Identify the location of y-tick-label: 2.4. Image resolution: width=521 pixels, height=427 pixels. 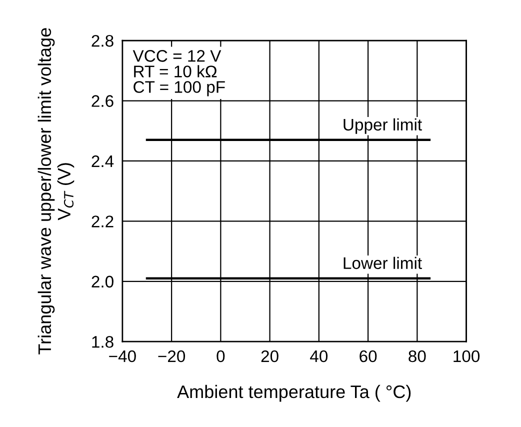
(103, 161).